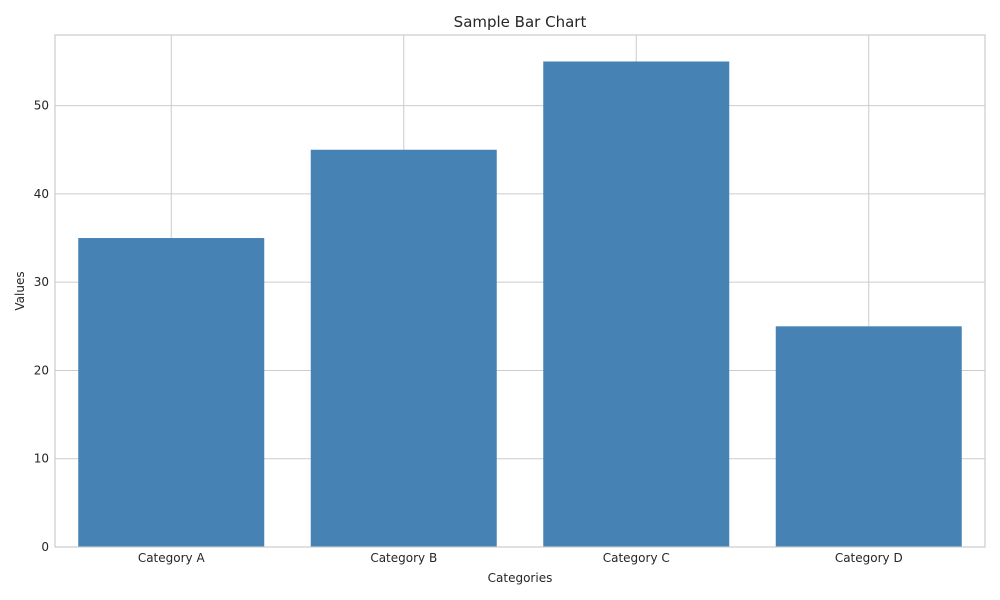  I want to click on x-tick-label: Category B, so click(403, 558).